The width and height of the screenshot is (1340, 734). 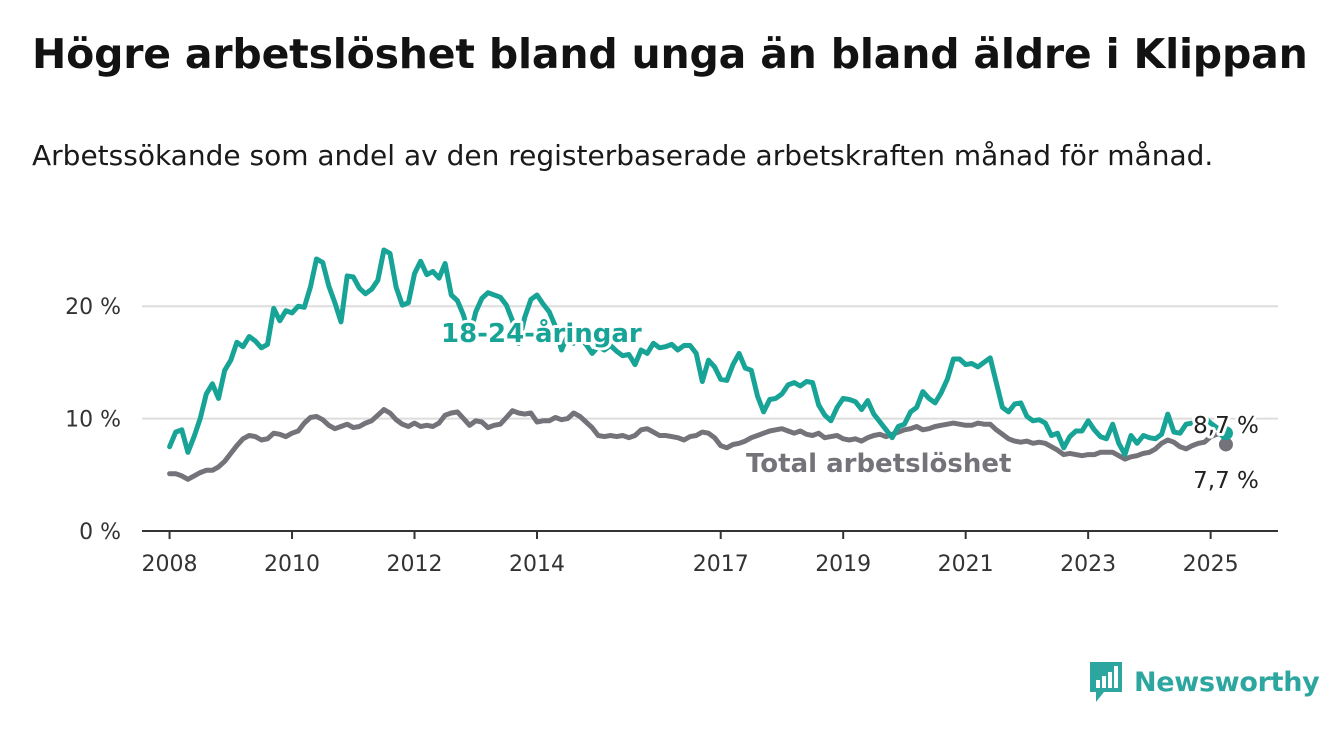 What do you see at coordinates (1225, 444) in the screenshot?
I see `end-point-total` at bounding box center [1225, 444].